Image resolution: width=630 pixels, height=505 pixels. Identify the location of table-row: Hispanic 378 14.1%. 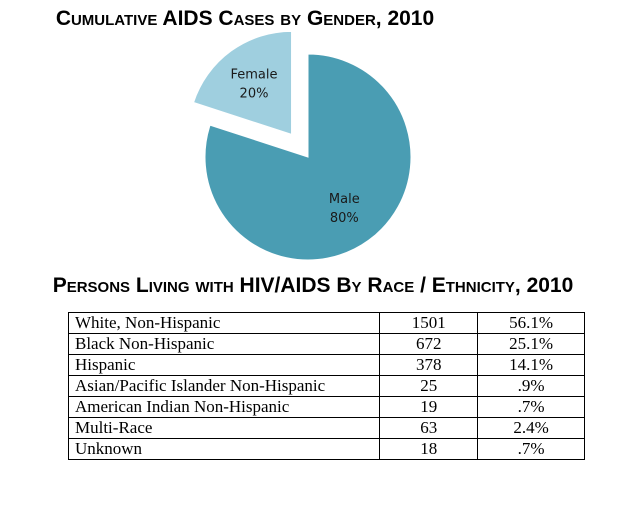
(326, 365).